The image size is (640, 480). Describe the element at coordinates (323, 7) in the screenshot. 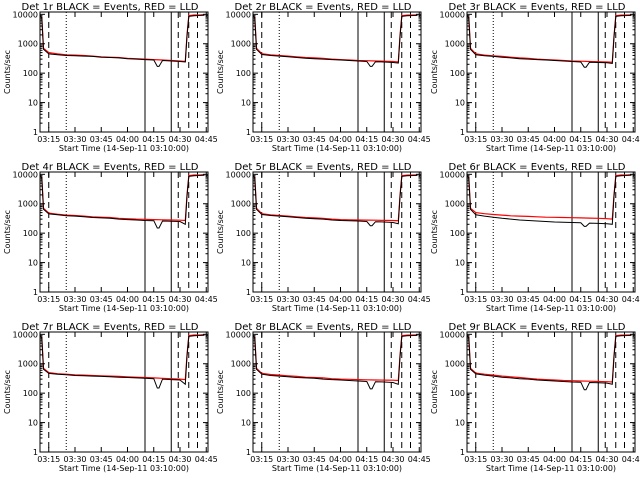

I see `panel-title: Det 2r BLACK = Events, RED = LLD` at that location.